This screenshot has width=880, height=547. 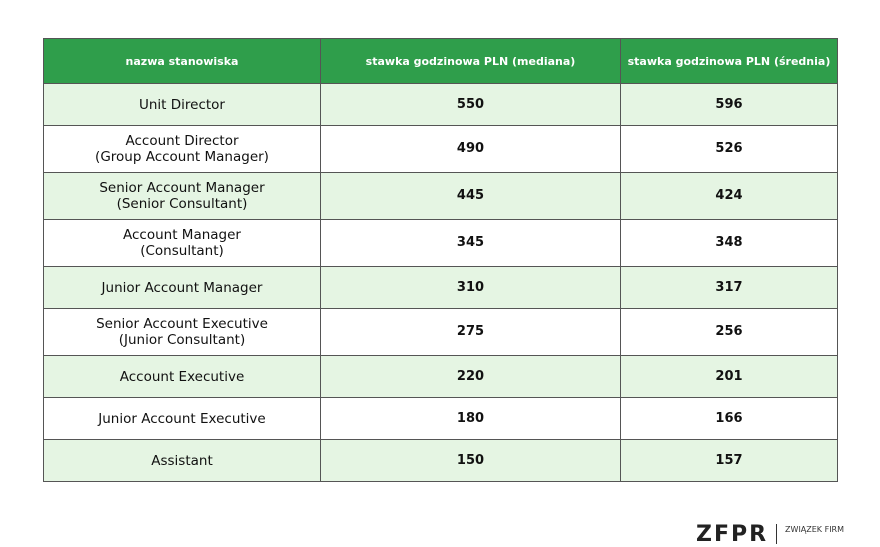 What do you see at coordinates (182, 61) in the screenshot?
I see `header-cell: nazwa stanowiska` at bounding box center [182, 61].